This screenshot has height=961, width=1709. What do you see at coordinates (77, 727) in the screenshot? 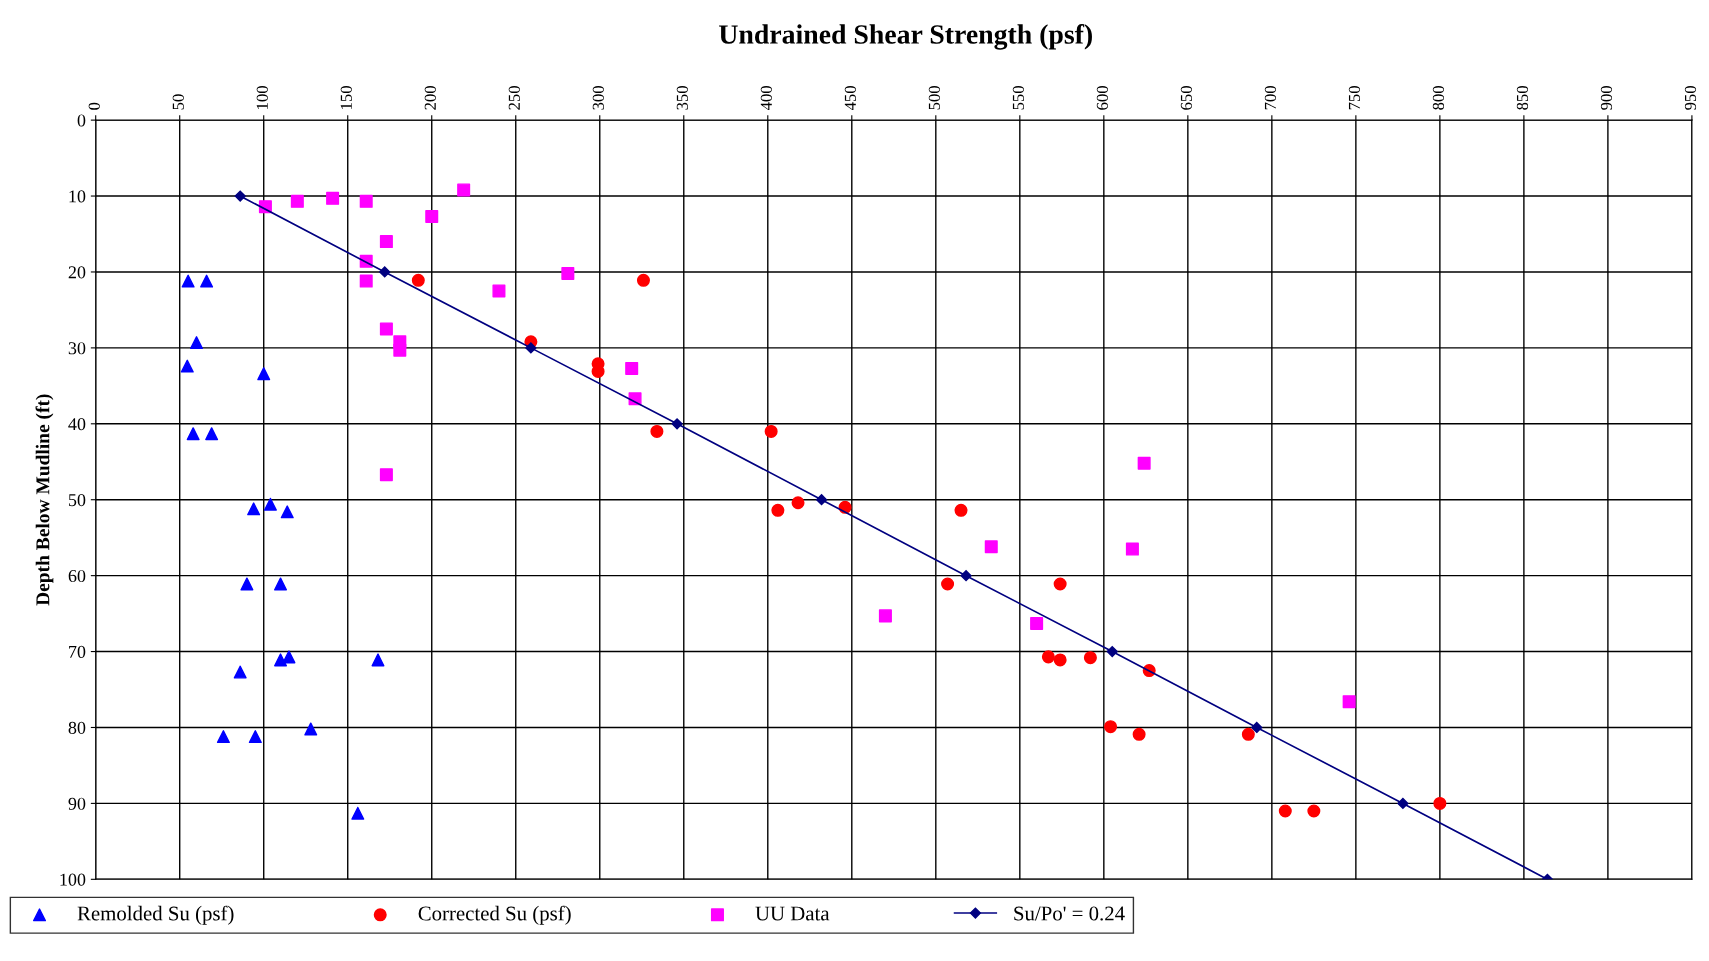
I see `y-tick-label: 80` at bounding box center [77, 727].